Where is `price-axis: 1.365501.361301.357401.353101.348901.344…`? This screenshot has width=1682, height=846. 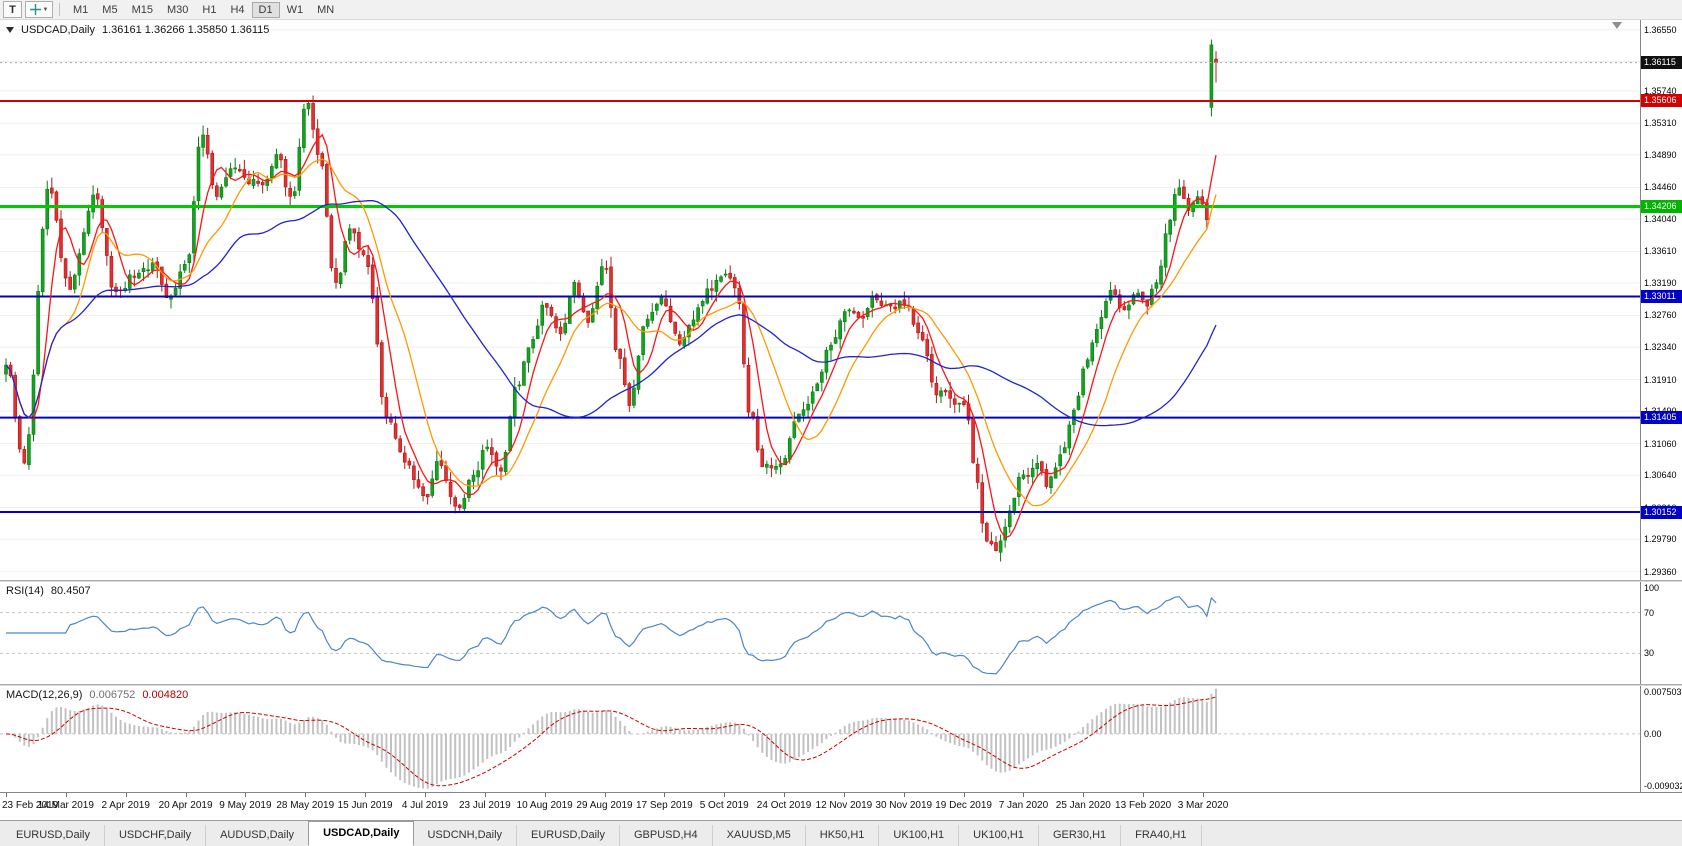 price-axis: 1.365501.361301.357401.353101.348901.344… is located at coordinates (1661, 420).